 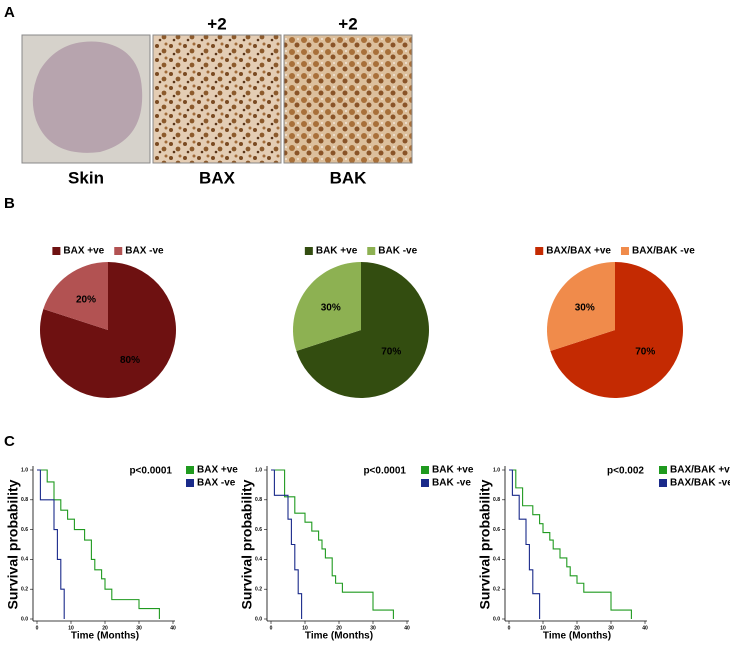 I want to click on bak-image, so click(x=348, y=99).